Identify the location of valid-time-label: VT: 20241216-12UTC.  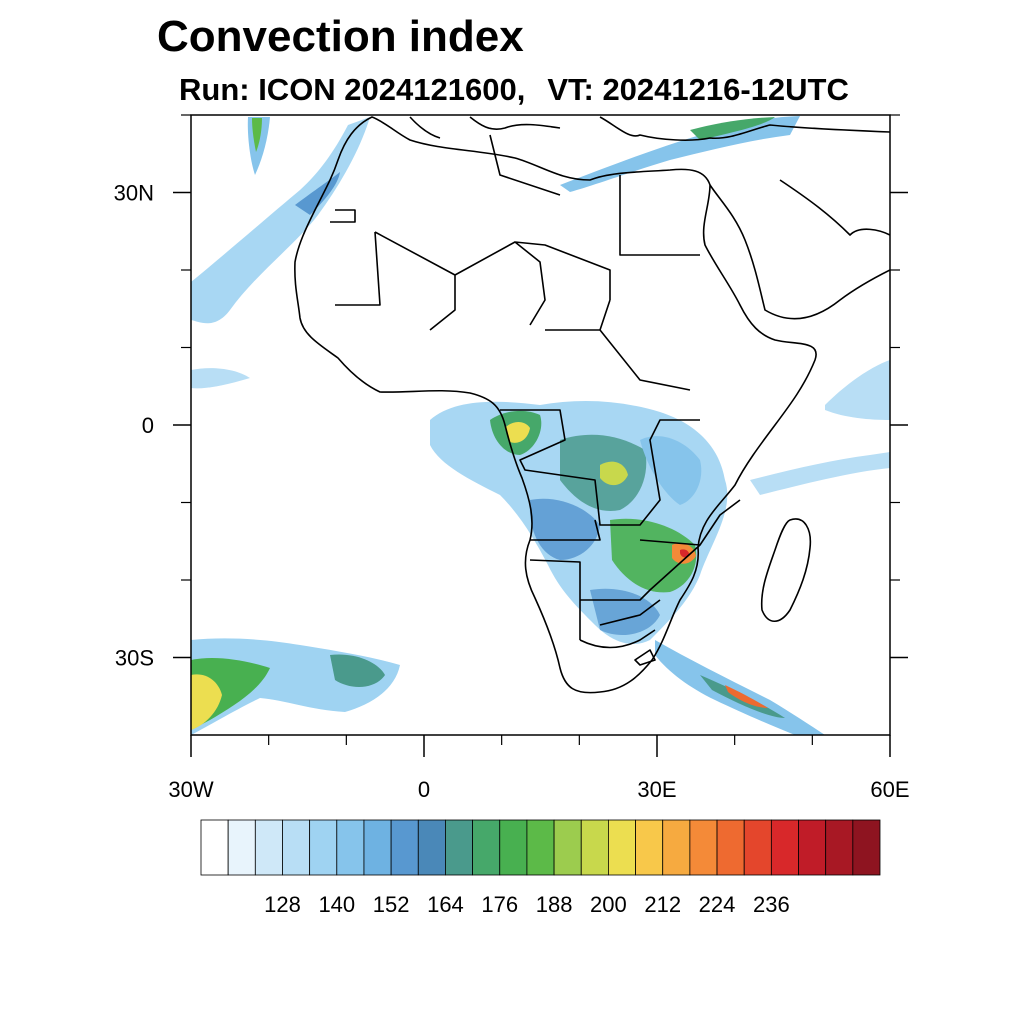
(698, 89).